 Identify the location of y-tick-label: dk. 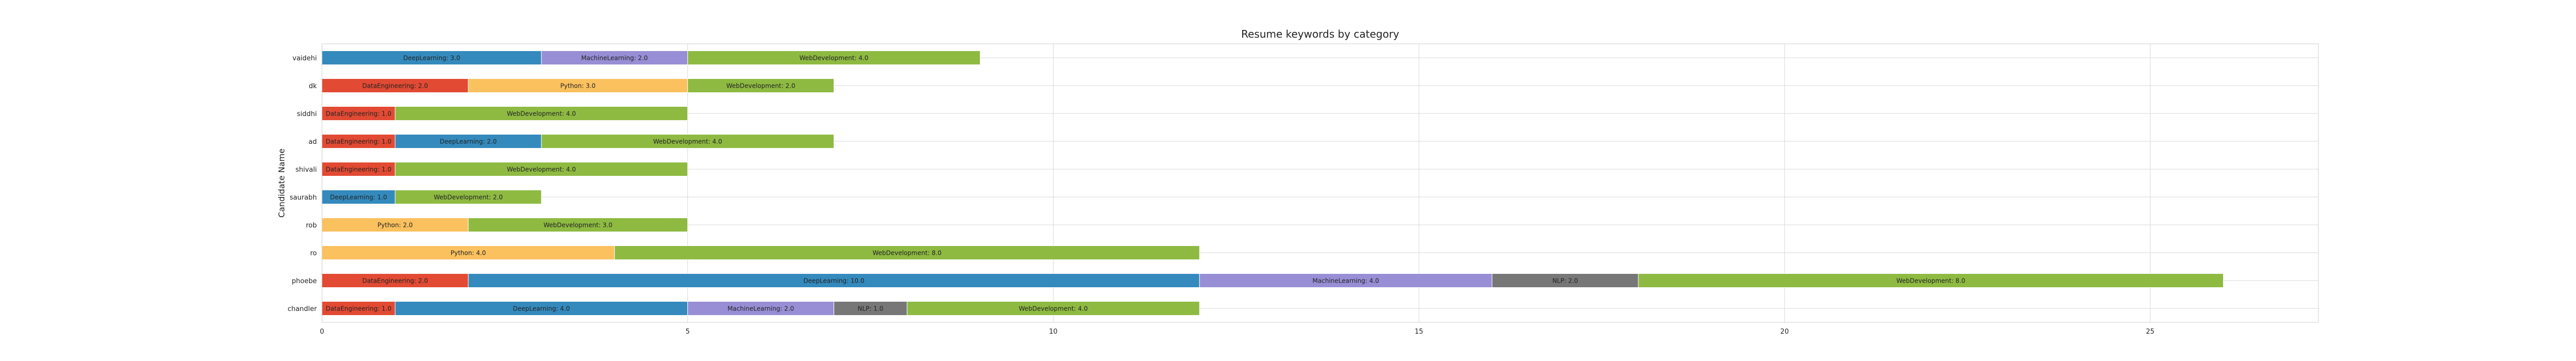
(313, 86).